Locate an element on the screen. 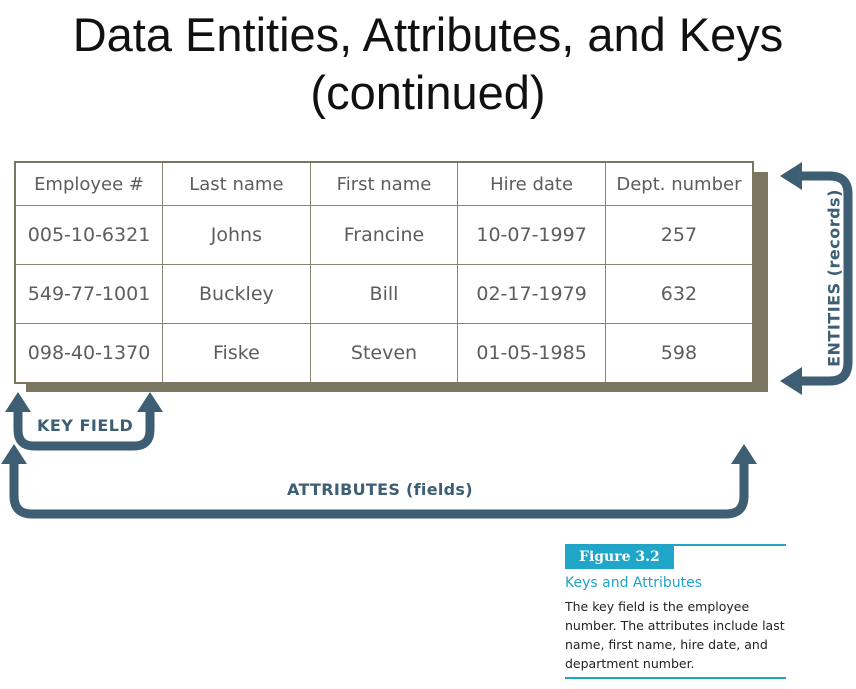  entities-arrow is located at coordinates (816, 278).